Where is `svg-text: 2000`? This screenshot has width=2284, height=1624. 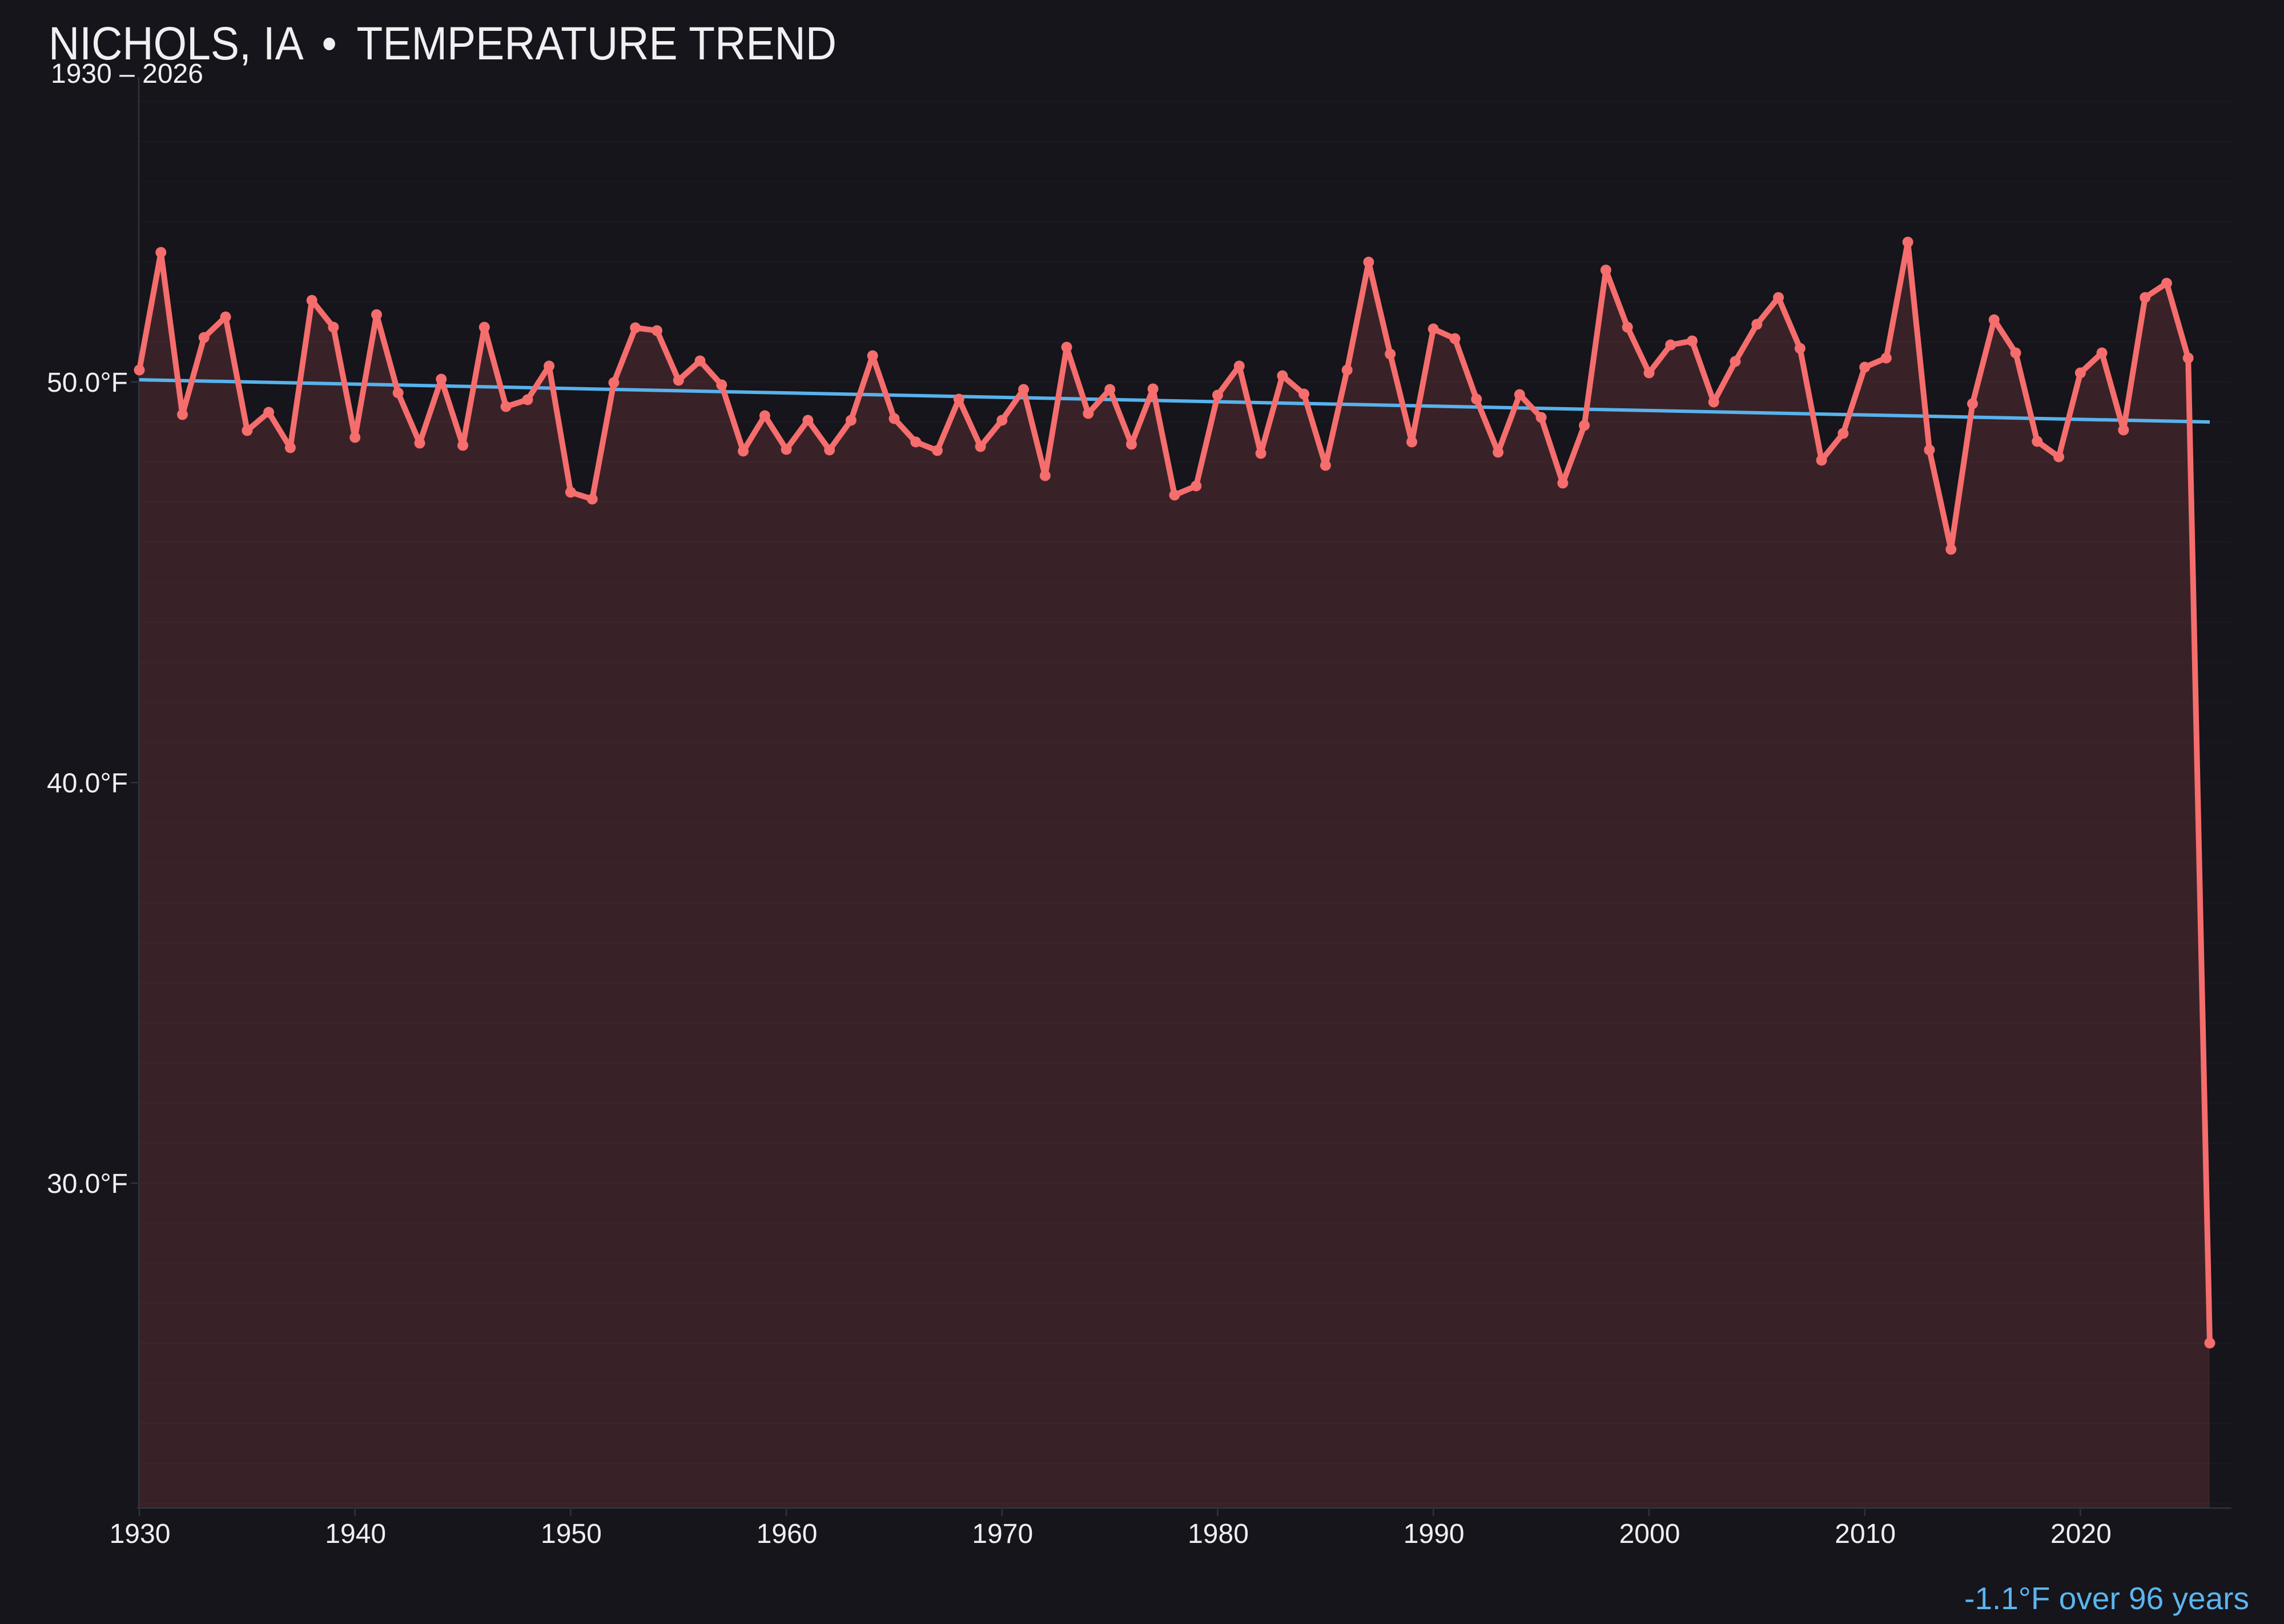
svg-text: 2000 is located at coordinates (1649, 1534).